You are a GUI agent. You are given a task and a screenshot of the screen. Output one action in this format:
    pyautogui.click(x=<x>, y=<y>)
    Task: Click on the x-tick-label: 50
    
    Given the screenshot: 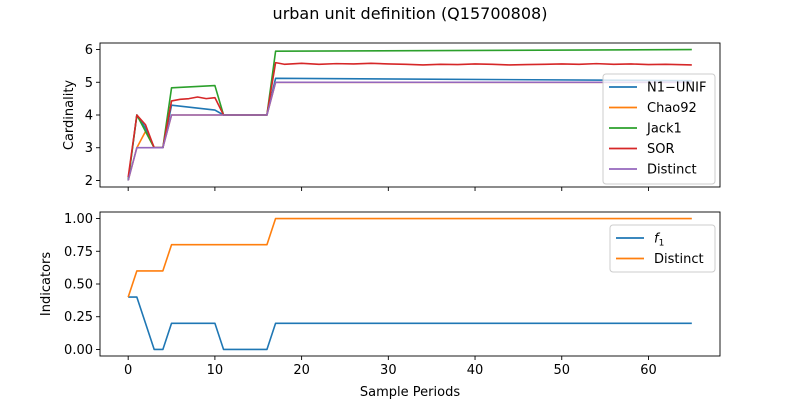 What is the action you would take?
    pyautogui.click(x=561, y=370)
    